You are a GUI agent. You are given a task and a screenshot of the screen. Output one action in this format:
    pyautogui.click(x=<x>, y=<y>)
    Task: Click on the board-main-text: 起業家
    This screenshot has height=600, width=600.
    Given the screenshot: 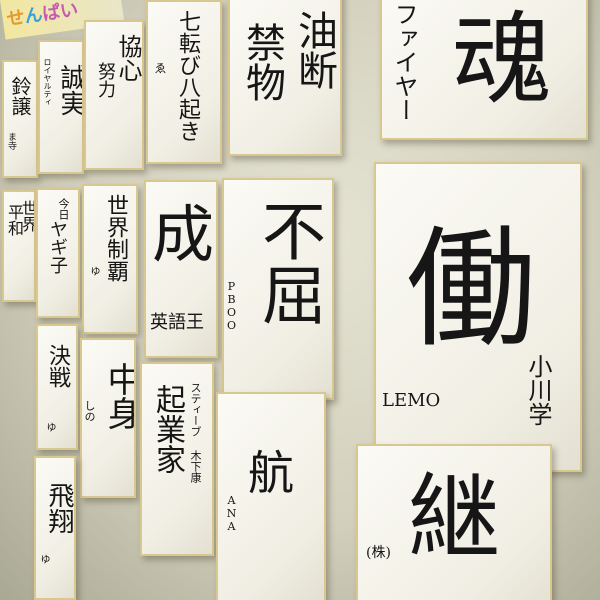 What is the action you would take?
    pyautogui.click(x=167, y=429)
    